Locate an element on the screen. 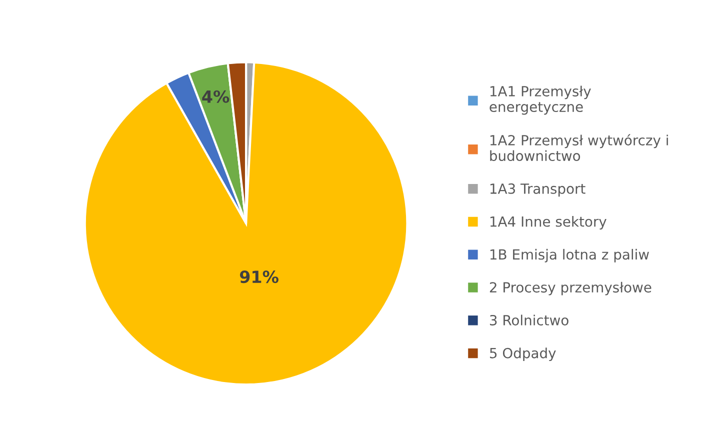 Image resolution: width=703 pixels, height=438 pixels. legend-label: 1A3 Transport is located at coordinates (538, 190).